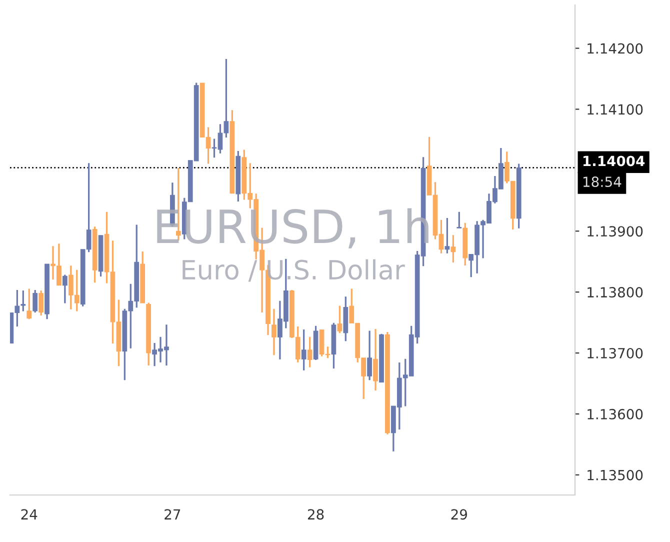 This screenshot has height=542, width=670. I want to click on x-tick-label: 24, so click(29, 514).